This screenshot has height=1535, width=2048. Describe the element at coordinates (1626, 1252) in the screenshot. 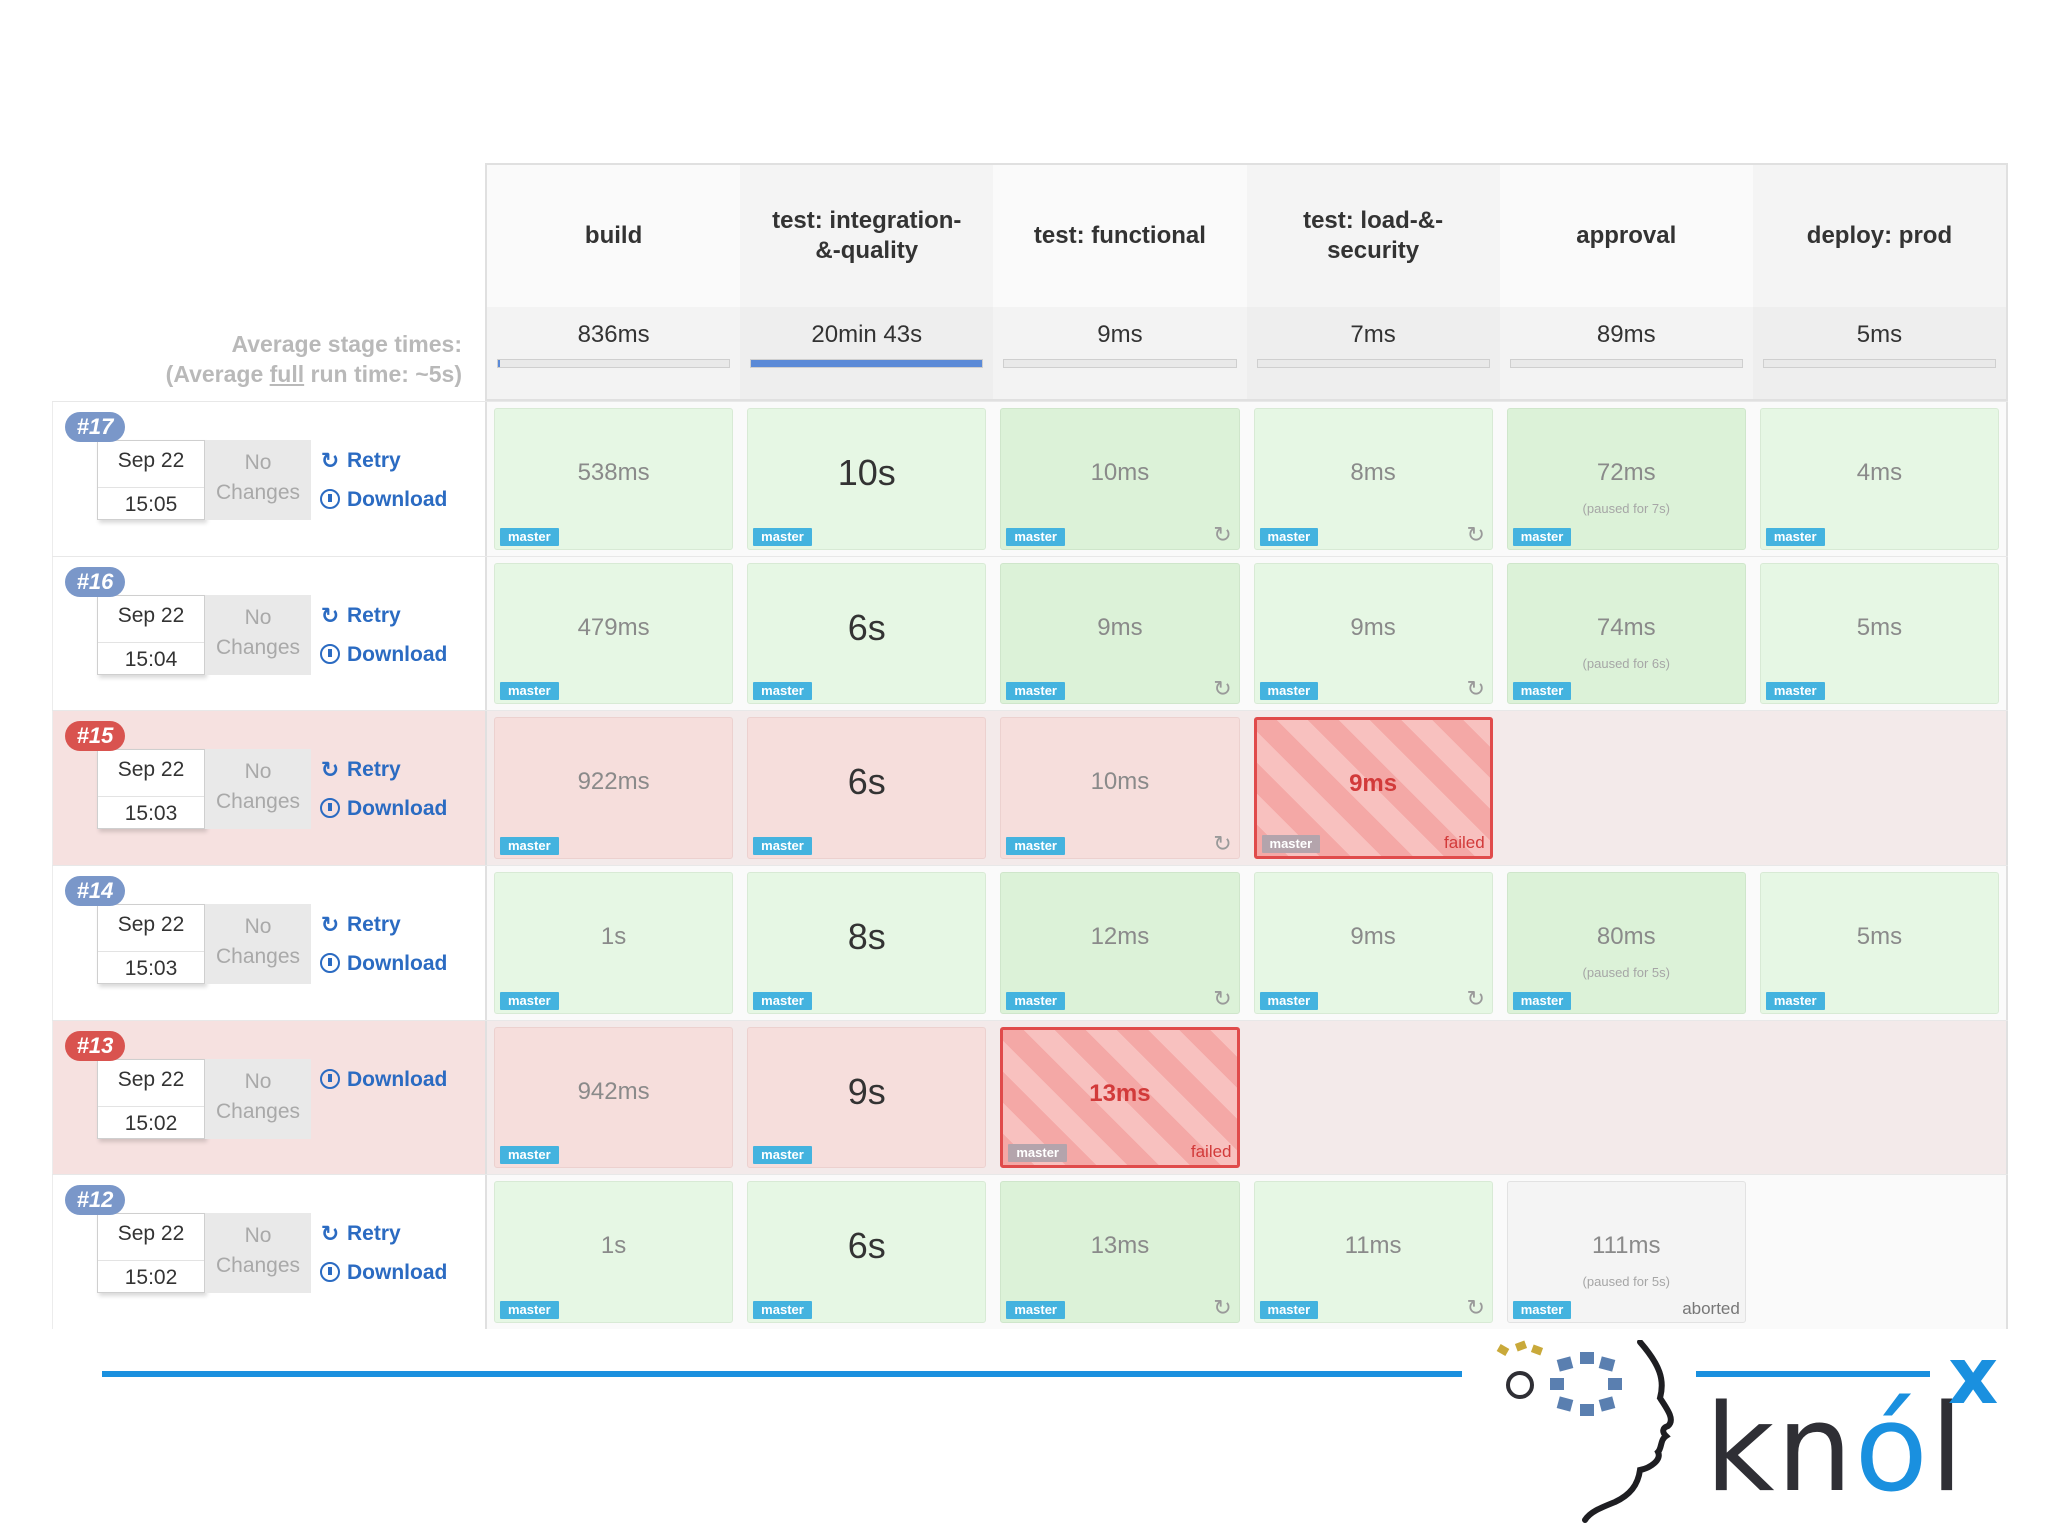

I see `stage-cell: 111ms (paused for 5s) master aborted` at that location.